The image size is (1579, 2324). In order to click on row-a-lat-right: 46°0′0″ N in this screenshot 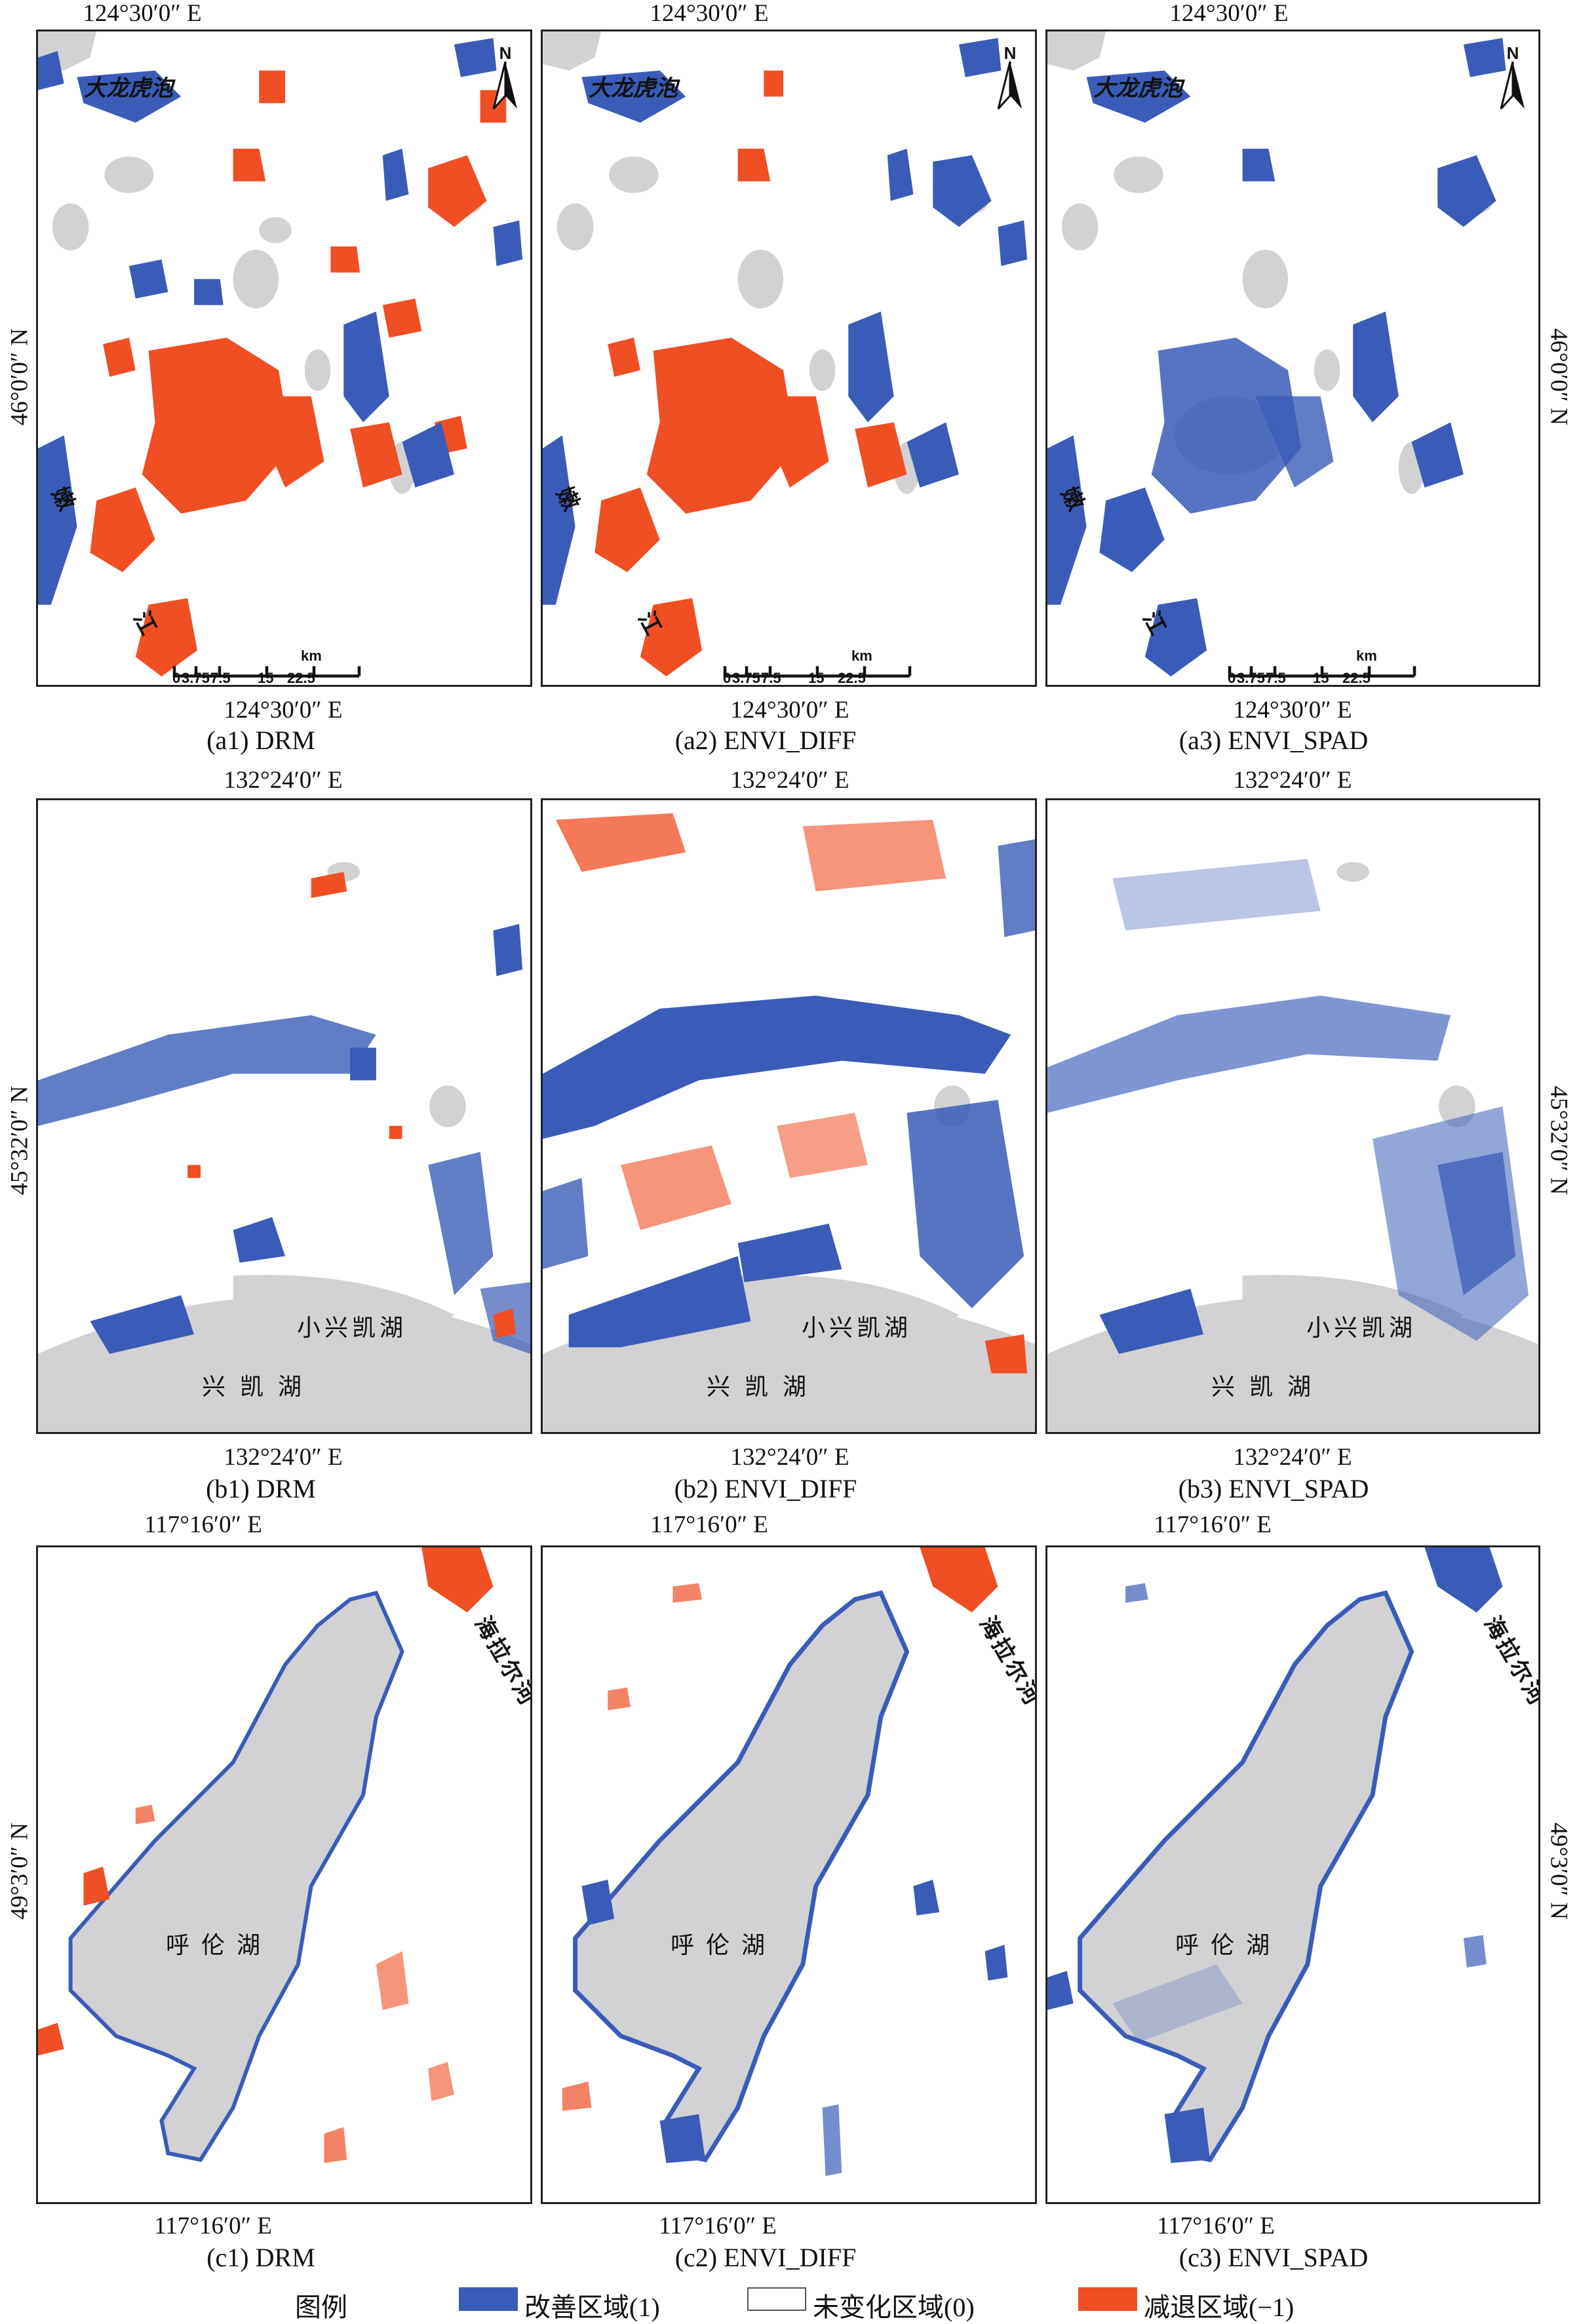, I will do `click(1559, 377)`.